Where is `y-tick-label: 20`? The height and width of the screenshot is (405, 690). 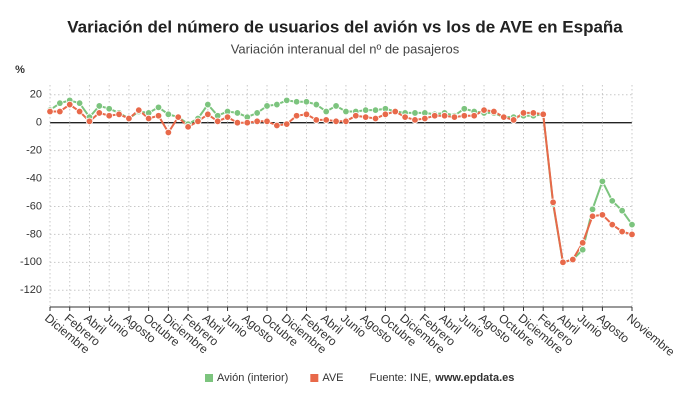
y-tick-label: 20 is located at coordinates (36, 95).